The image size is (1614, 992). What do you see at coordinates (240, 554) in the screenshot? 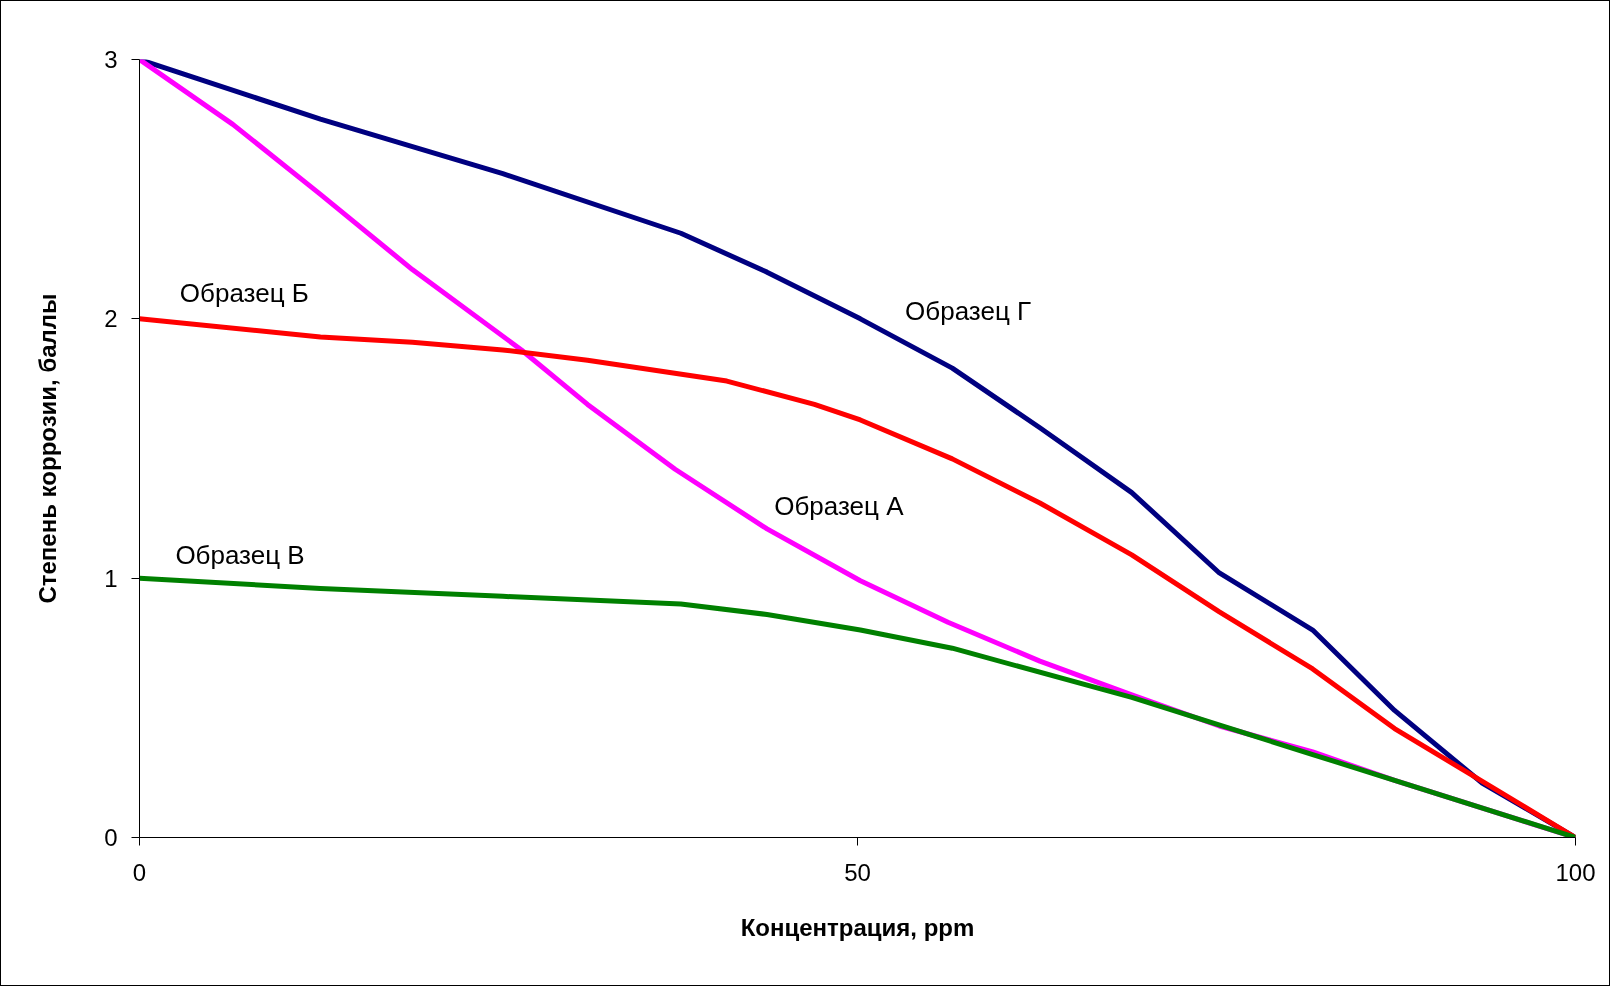
I see `series-label: Образец В` at bounding box center [240, 554].